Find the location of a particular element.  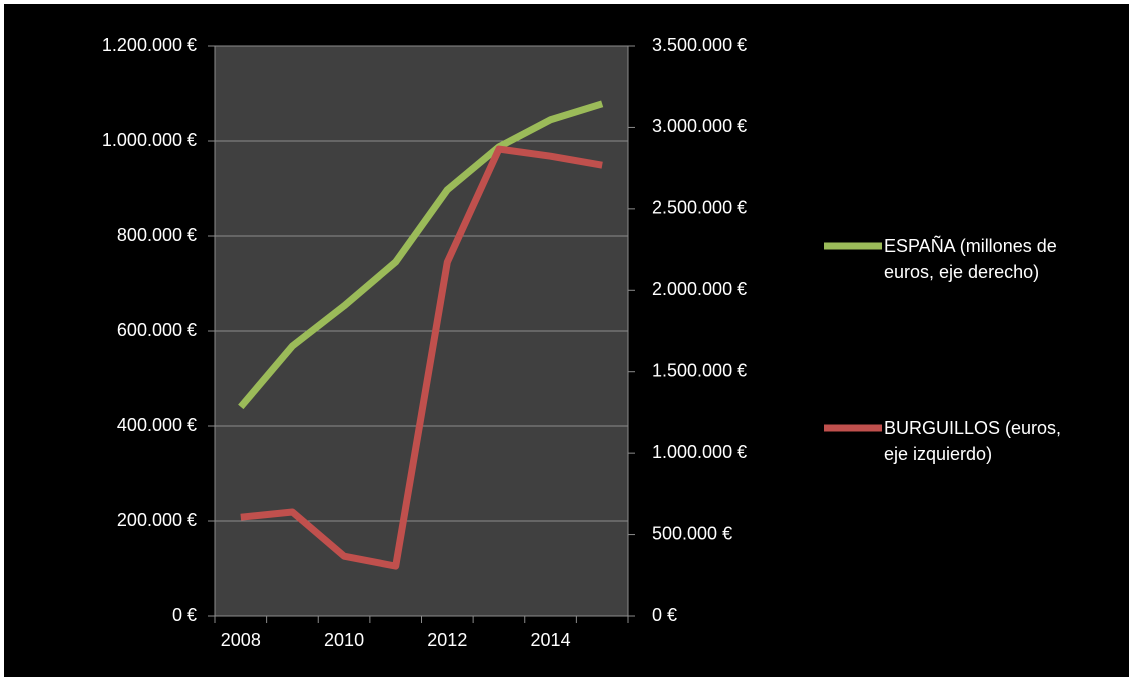

y-tick-label: 400.000 € is located at coordinates (157, 425).